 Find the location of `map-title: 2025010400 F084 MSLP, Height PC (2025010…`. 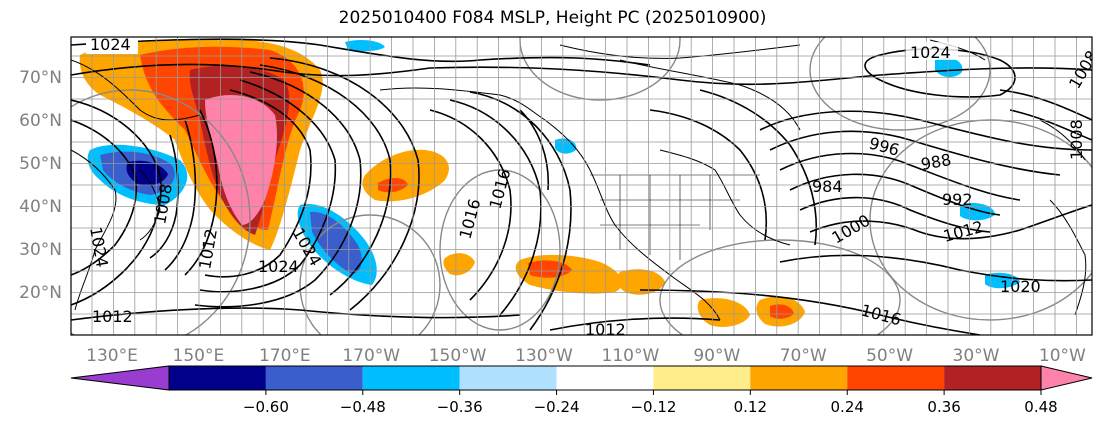

map-title: 2025010400 F084 MSLP, Height PC (2025010… is located at coordinates (552, 18).